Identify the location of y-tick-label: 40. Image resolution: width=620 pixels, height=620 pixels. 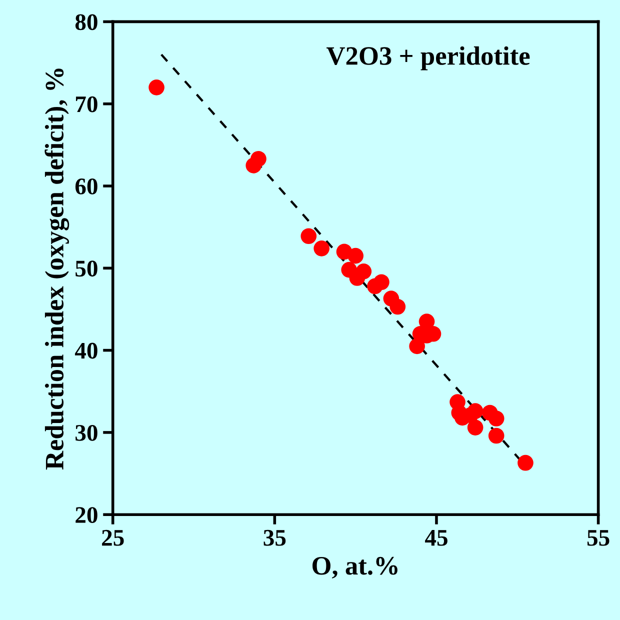
(86, 350).